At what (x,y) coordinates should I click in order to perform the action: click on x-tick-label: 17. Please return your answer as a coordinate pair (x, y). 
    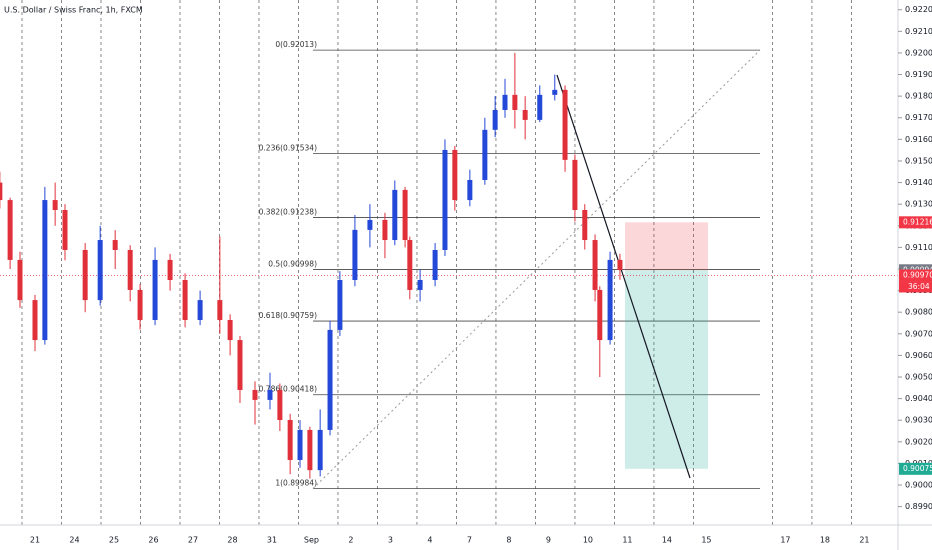
    Looking at the image, I should click on (785, 540).